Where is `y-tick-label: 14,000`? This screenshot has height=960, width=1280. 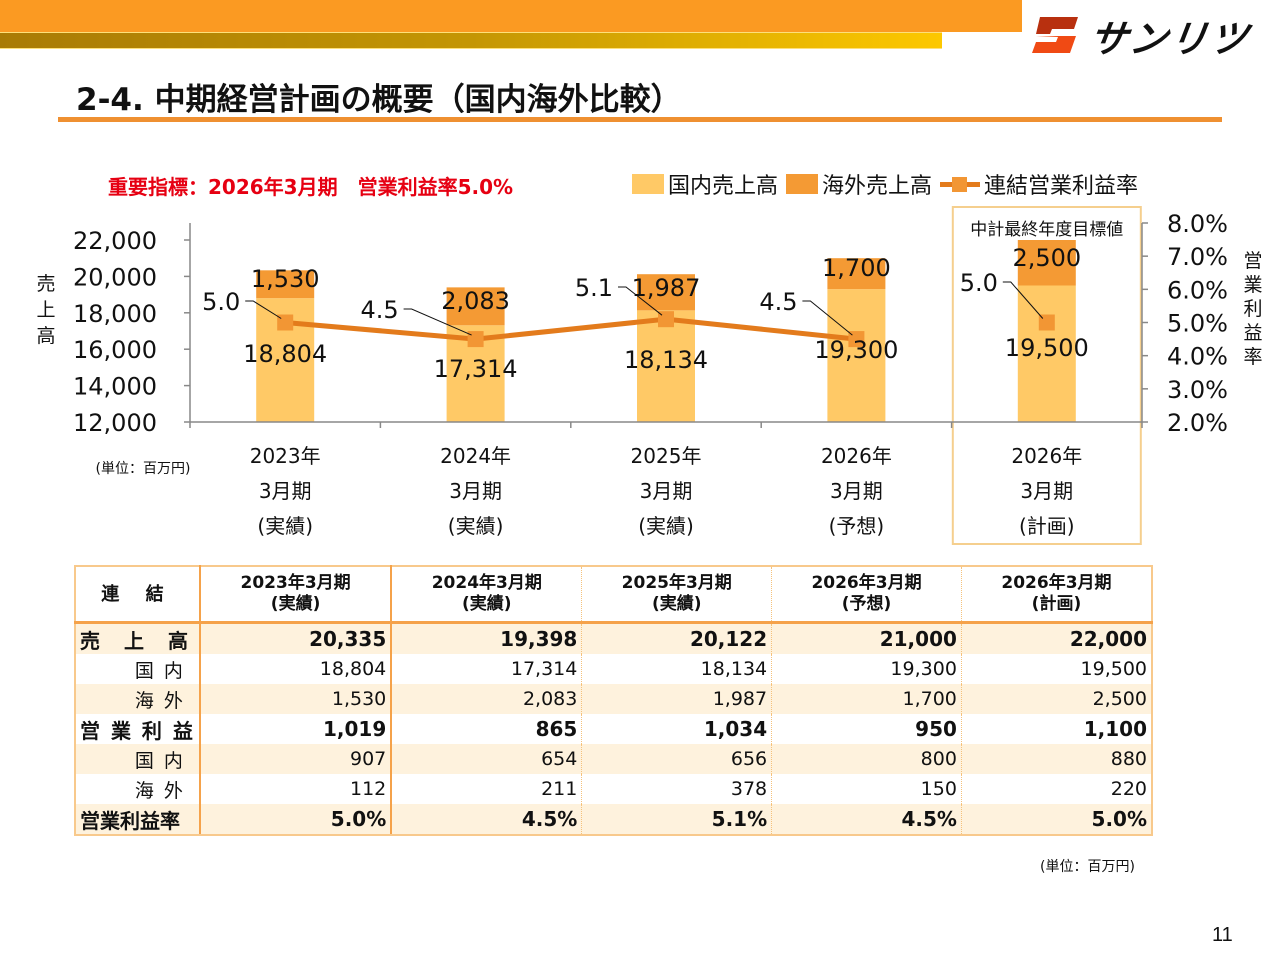 y-tick-label: 14,000 is located at coordinates (115, 387).